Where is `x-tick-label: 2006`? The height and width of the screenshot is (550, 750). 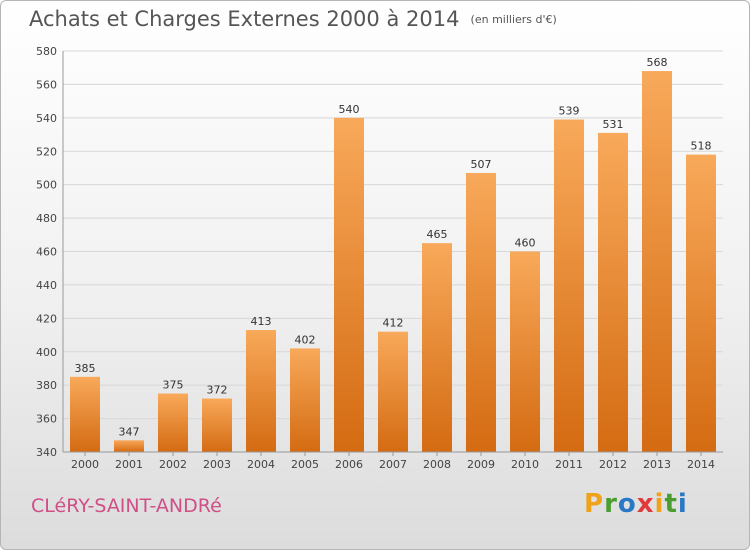
x-tick-label: 2006 is located at coordinates (349, 464).